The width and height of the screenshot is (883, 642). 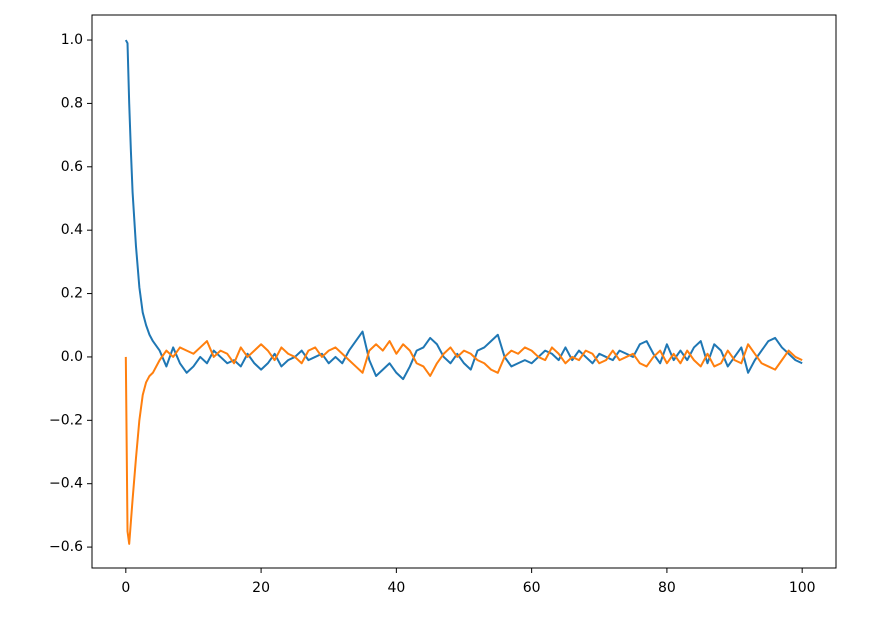 I want to click on y-tick-label: −0.4, so click(x=66, y=484).